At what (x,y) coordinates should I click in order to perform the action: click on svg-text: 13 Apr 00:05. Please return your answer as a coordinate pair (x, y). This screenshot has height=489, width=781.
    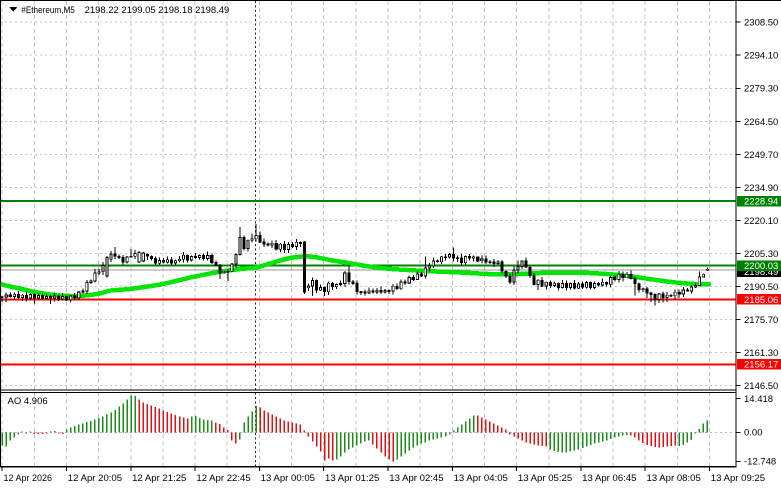
    Looking at the image, I should click on (288, 478).